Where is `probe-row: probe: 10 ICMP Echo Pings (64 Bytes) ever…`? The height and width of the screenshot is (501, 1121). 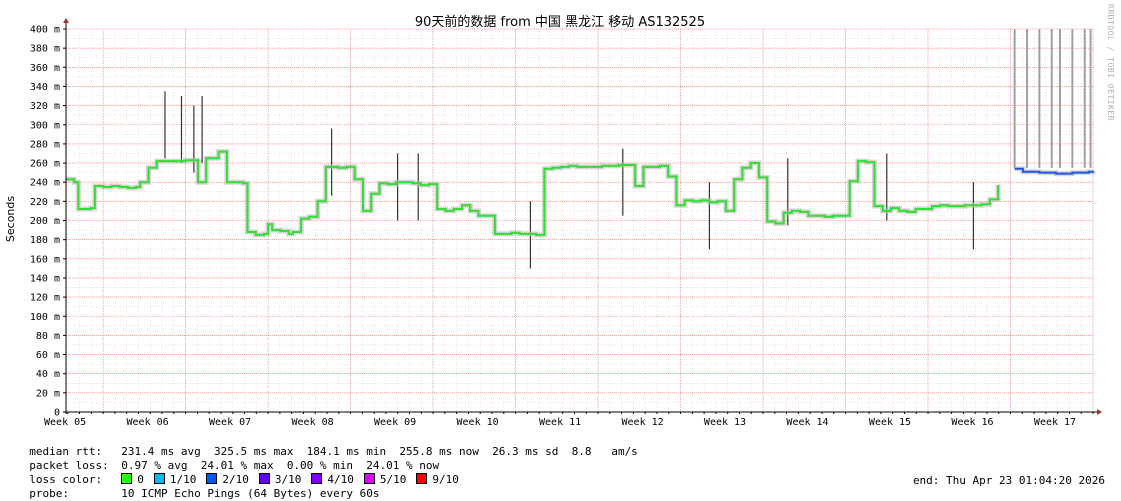 probe-row: probe: 10 ICMP Echo Pings (64 Bytes) ever… is located at coordinates (197, 487).